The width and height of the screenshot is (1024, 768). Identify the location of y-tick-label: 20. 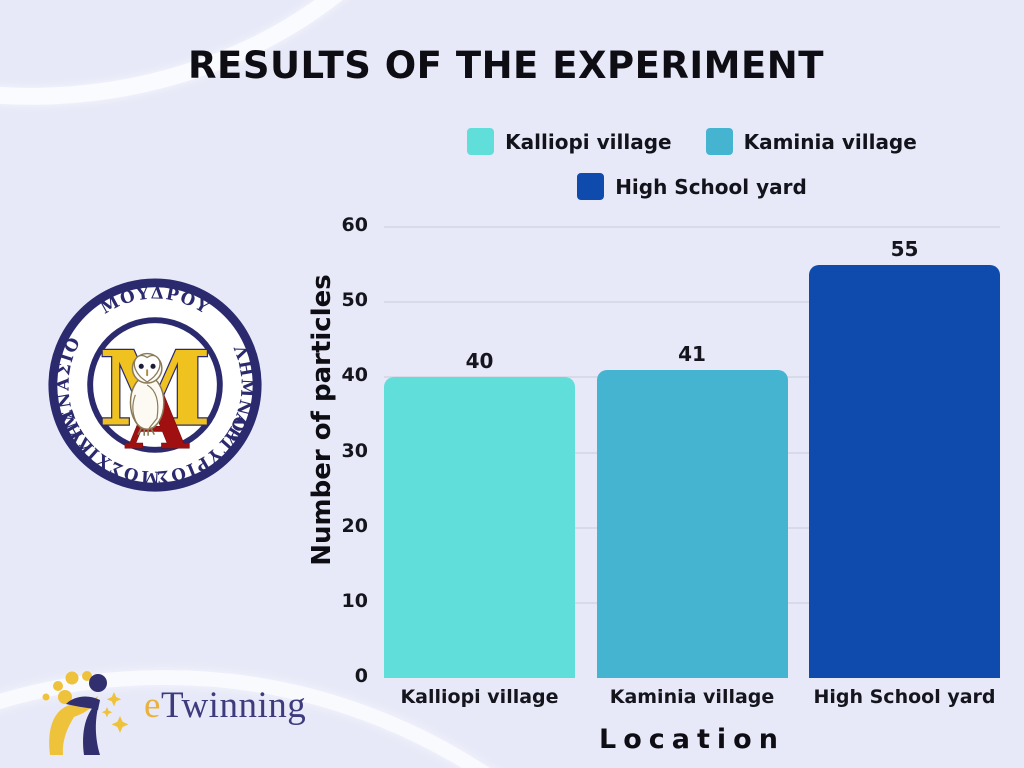
(354, 525).